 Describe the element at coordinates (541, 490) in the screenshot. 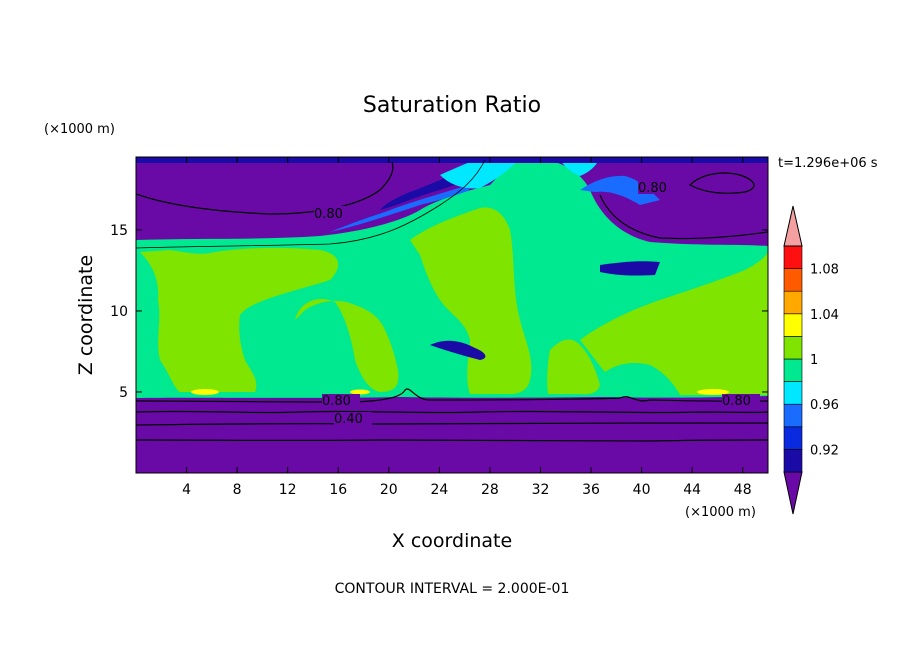

I see `x-tick-label: 32` at that location.